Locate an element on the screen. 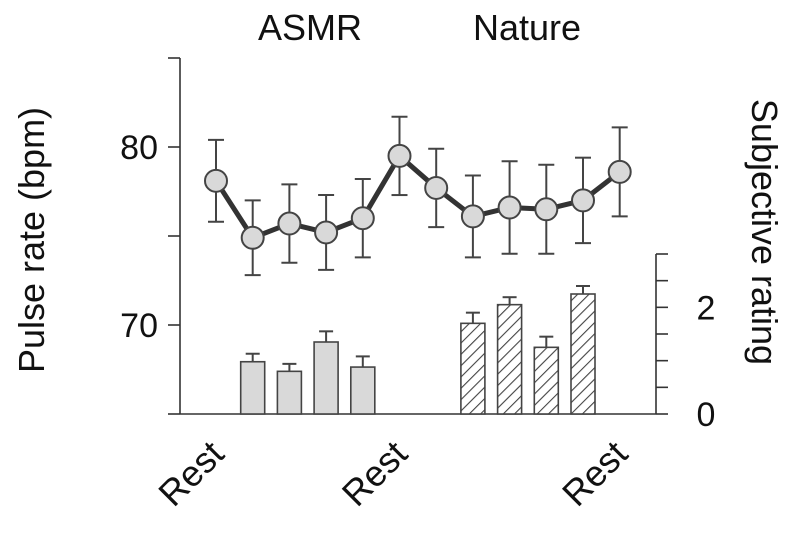 The image size is (792, 536). rating-bars is located at coordinates (417, 350).